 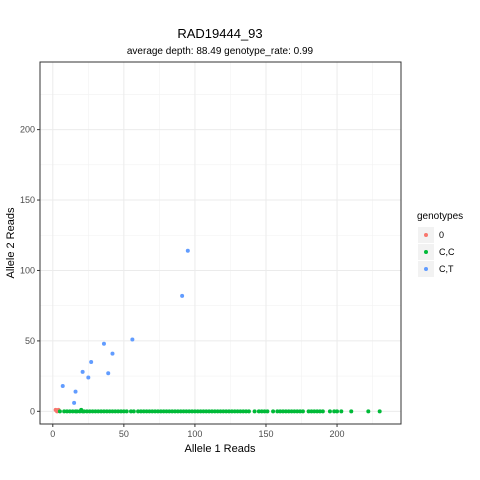 I want to click on chart-title: RAD19444_93, so click(x=219, y=33).